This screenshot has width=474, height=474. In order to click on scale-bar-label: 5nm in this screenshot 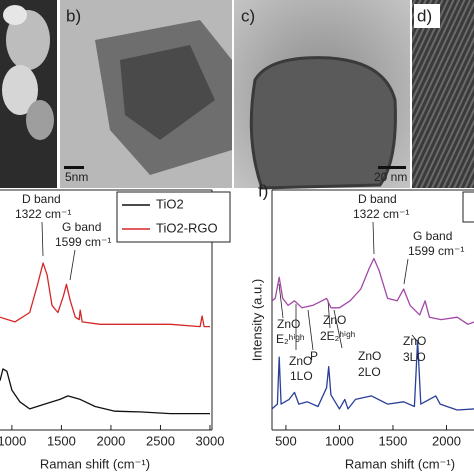, I will do `click(76, 177)`.